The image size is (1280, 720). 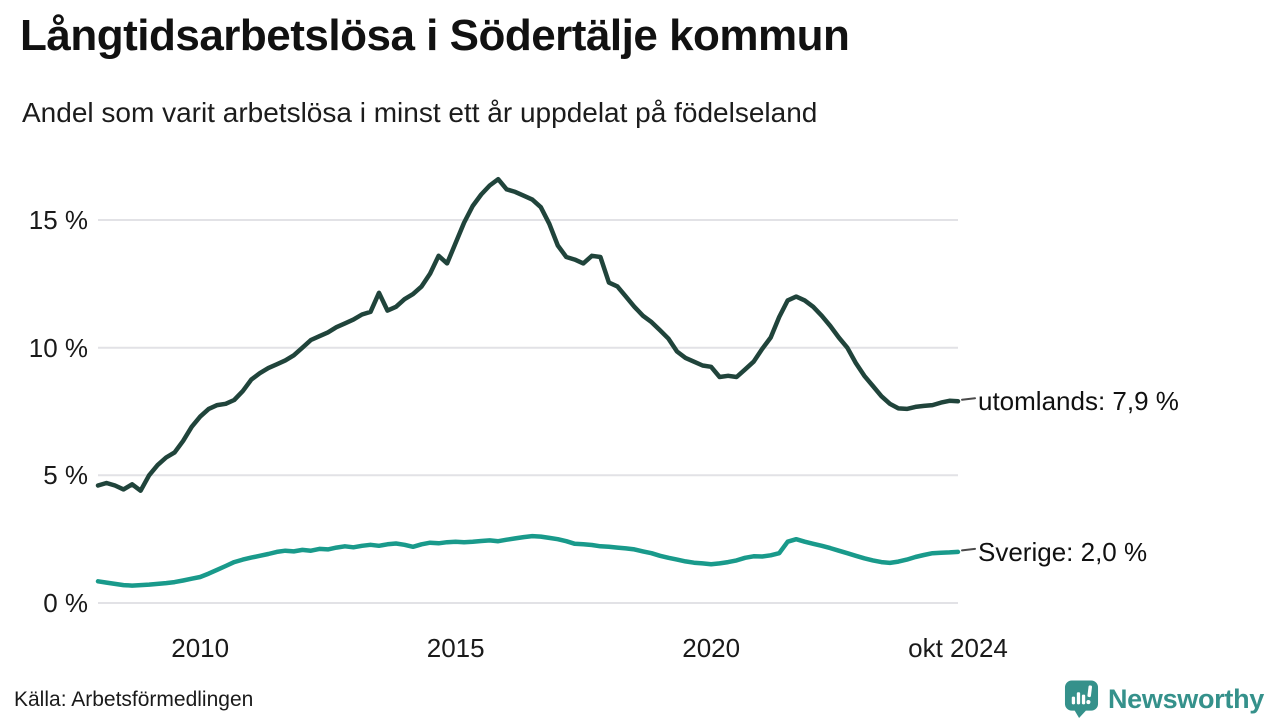 What do you see at coordinates (65, 603) in the screenshot?
I see `y-axis-tick-0: 0 %` at bounding box center [65, 603].